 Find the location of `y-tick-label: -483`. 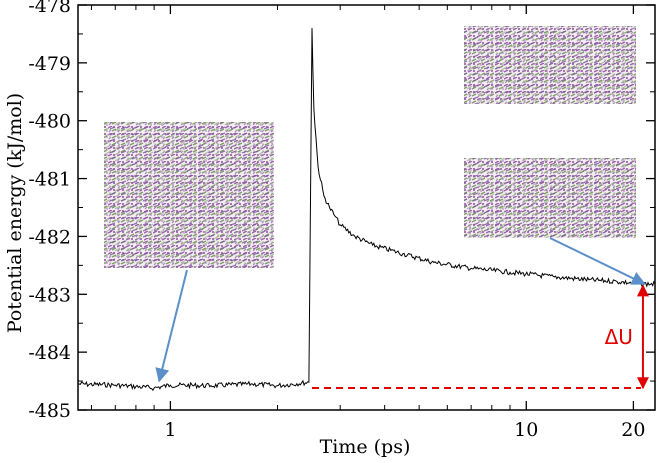

y-tick-label: -483 is located at coordinates (49, 295).